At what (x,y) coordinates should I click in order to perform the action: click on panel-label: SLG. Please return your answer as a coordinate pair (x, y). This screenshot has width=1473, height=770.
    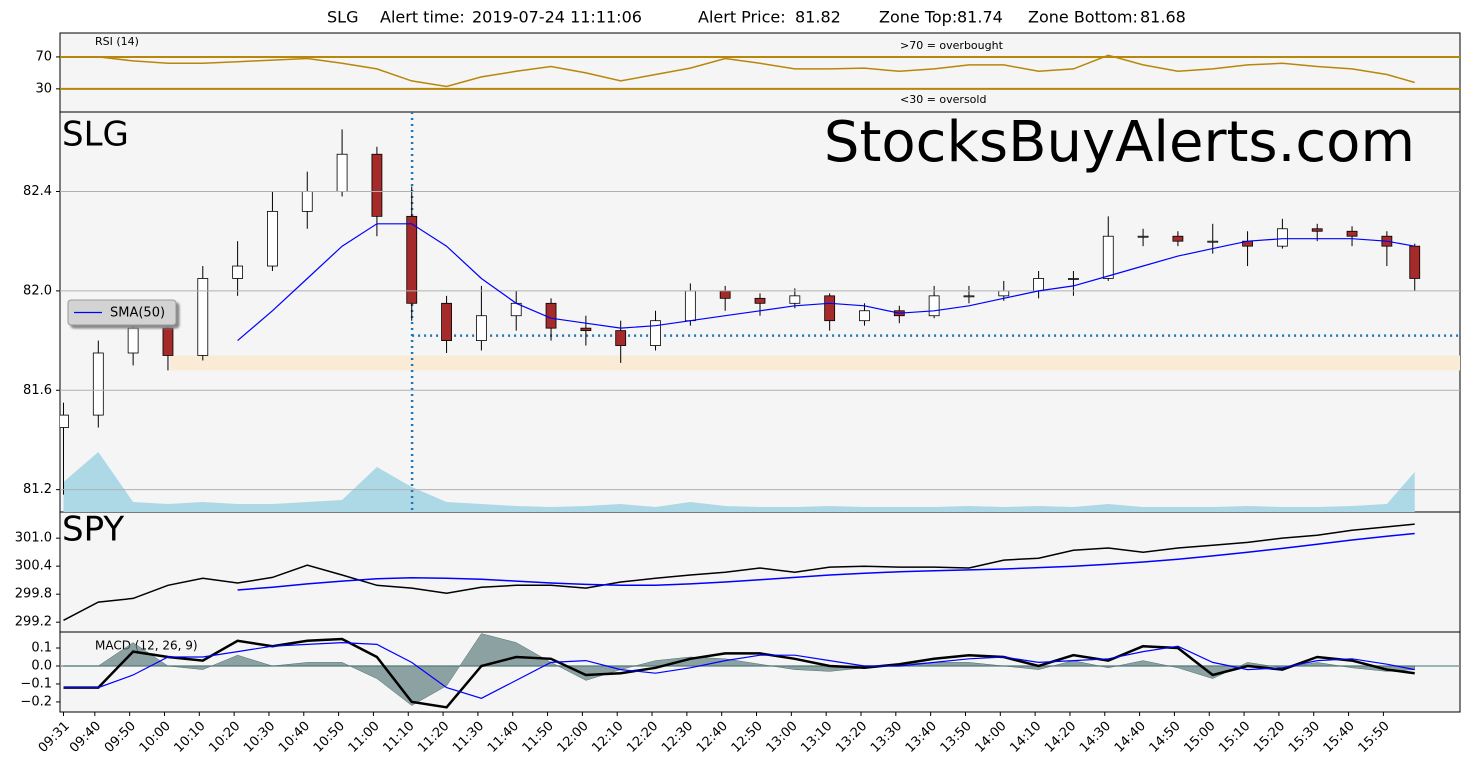
    Looking at the image, I should click on (95, 135).